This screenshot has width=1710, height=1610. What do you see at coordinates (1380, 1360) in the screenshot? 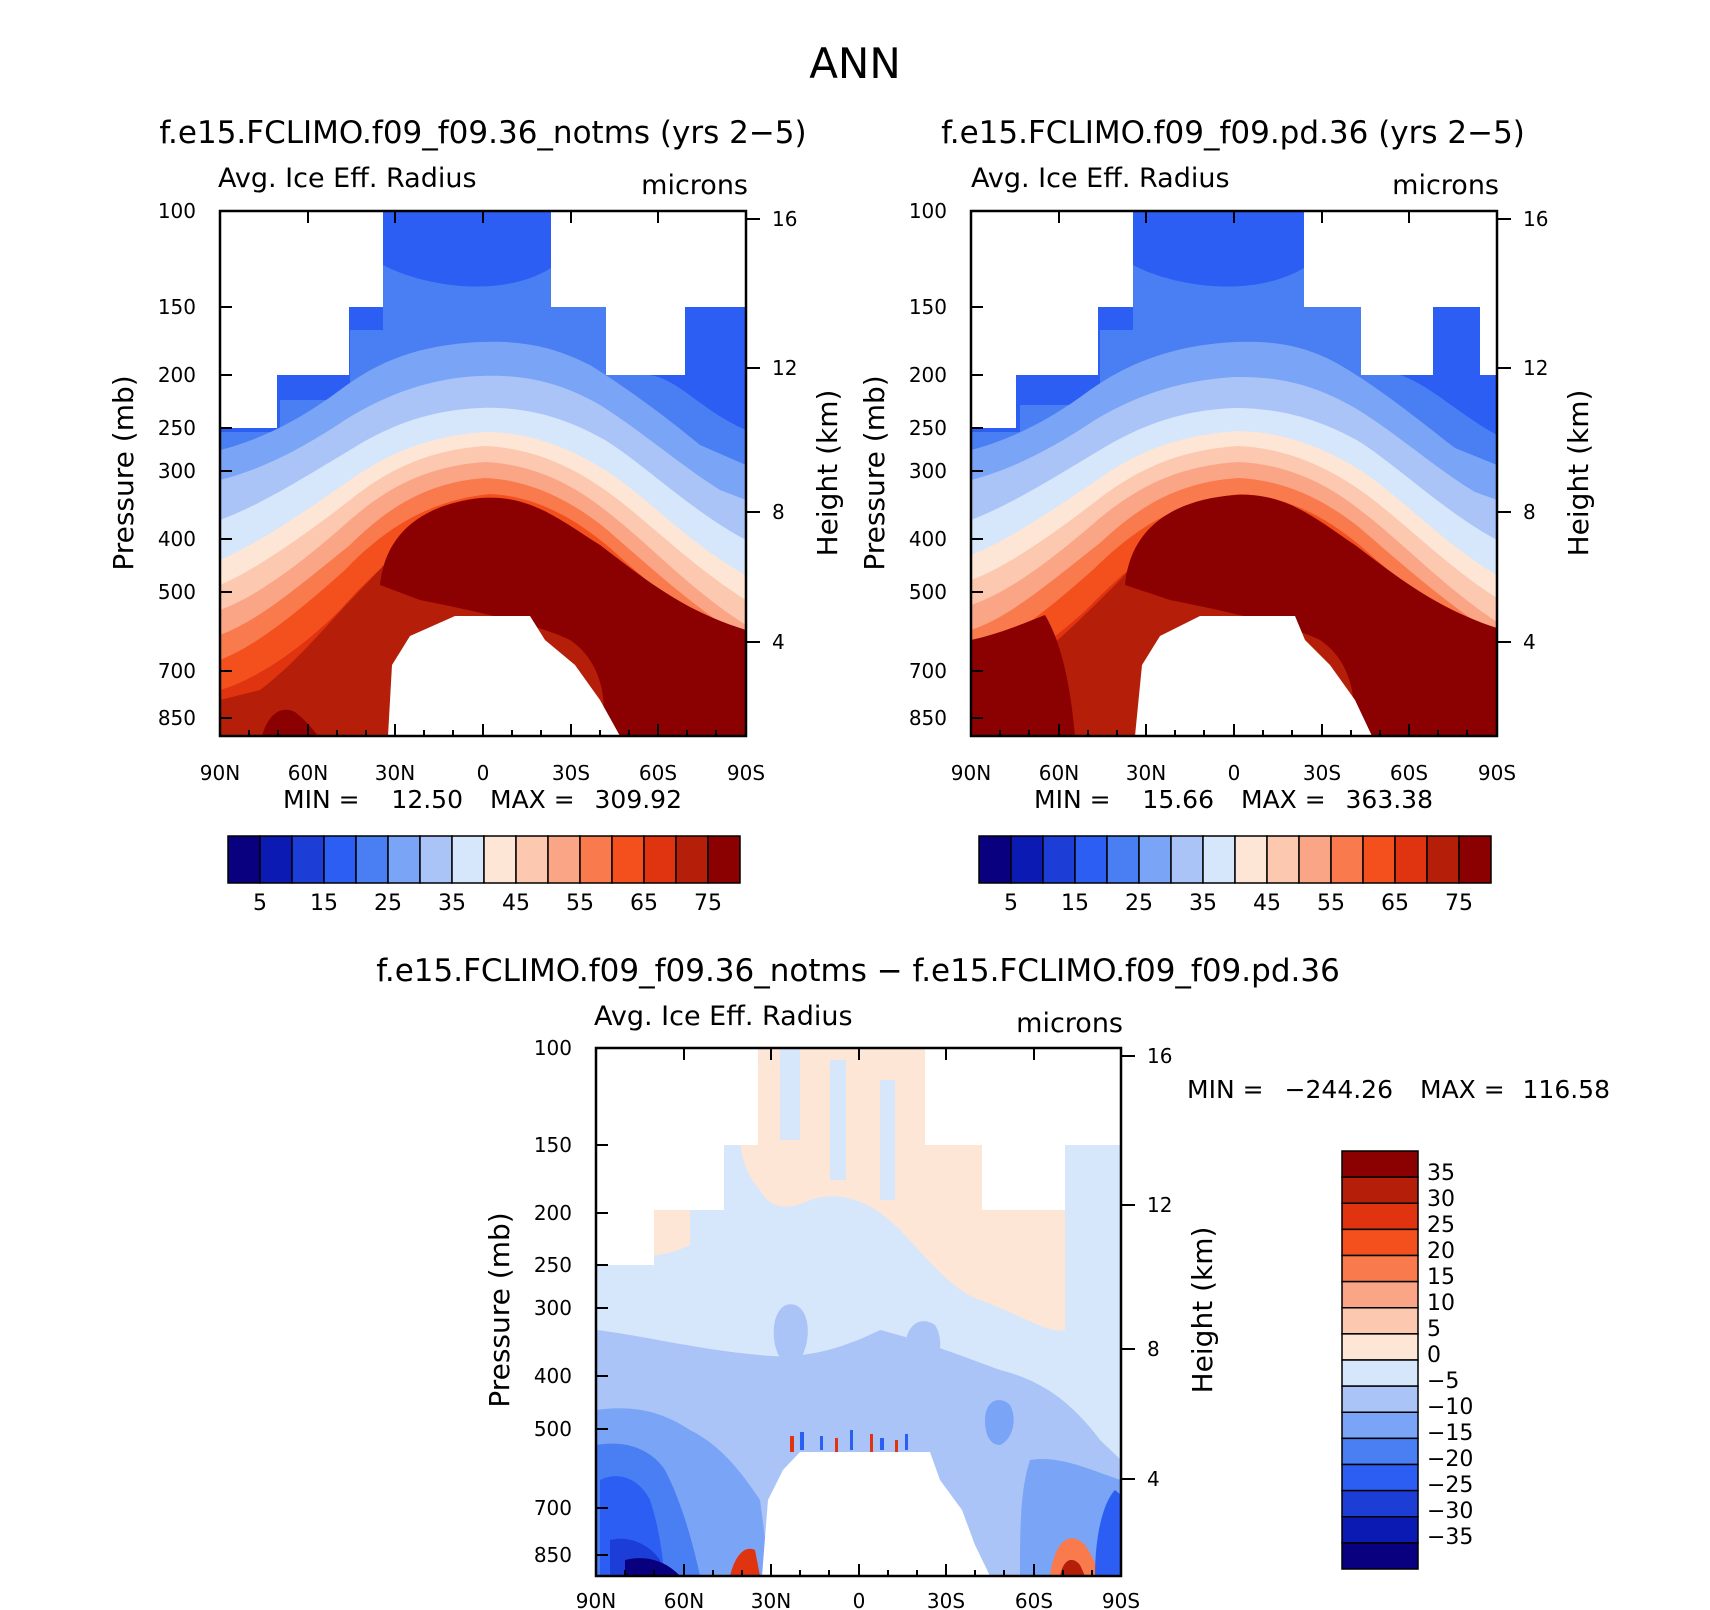
I see `colorbar-diff` at bounding box center [1380, 1360].